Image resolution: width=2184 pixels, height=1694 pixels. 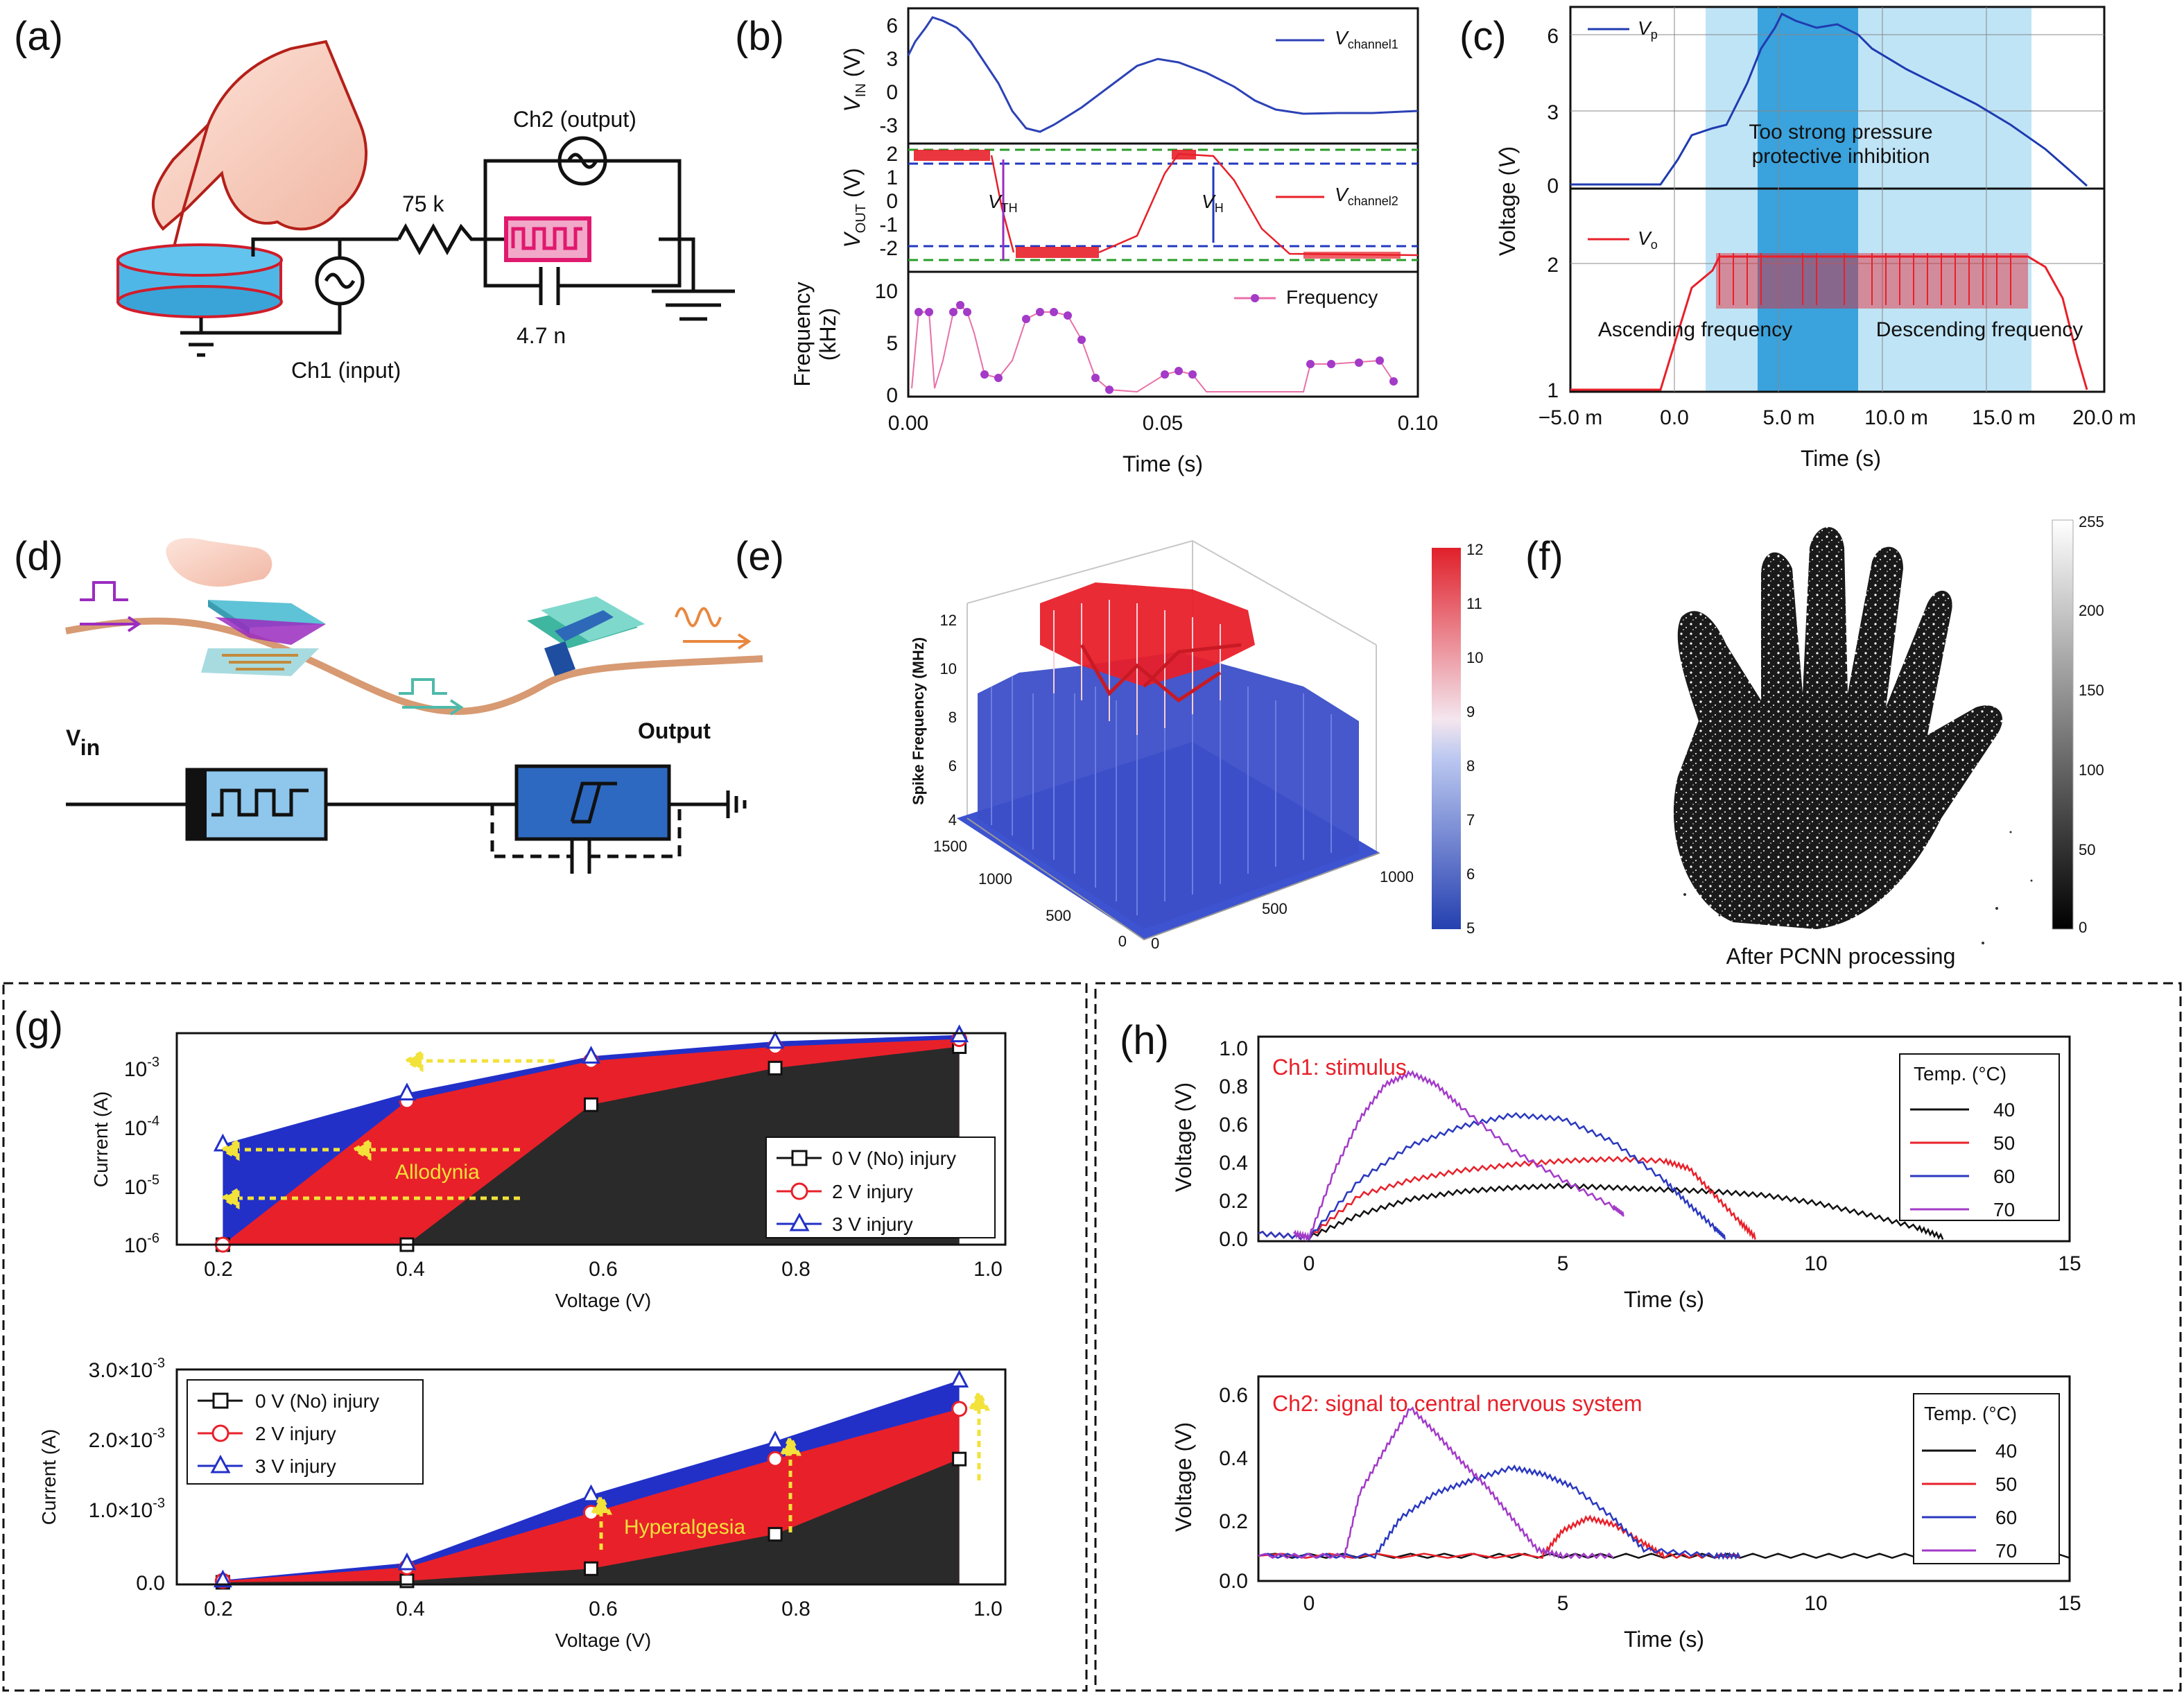 What do you see at coordinates (1233, 1048) in the screenshot?
I see `h-top-ytick: 1.0` at bounding box center [1233, 1048].